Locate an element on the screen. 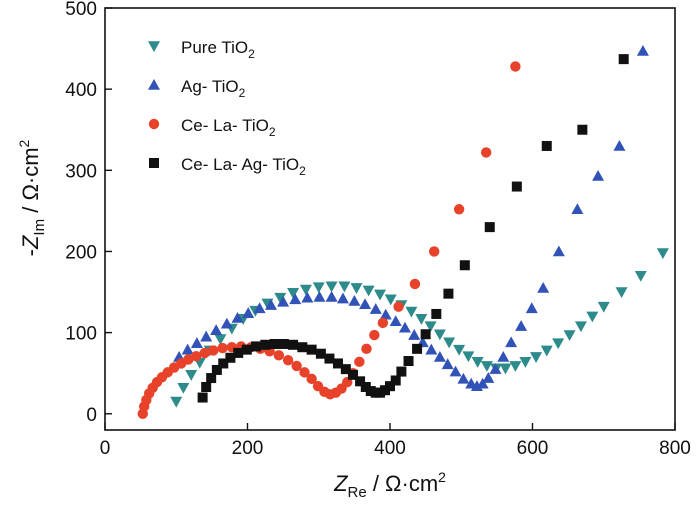 The height and width of the screenshot is (510, 700). x-tick-label: 200 is located at coordinates (248, 448).